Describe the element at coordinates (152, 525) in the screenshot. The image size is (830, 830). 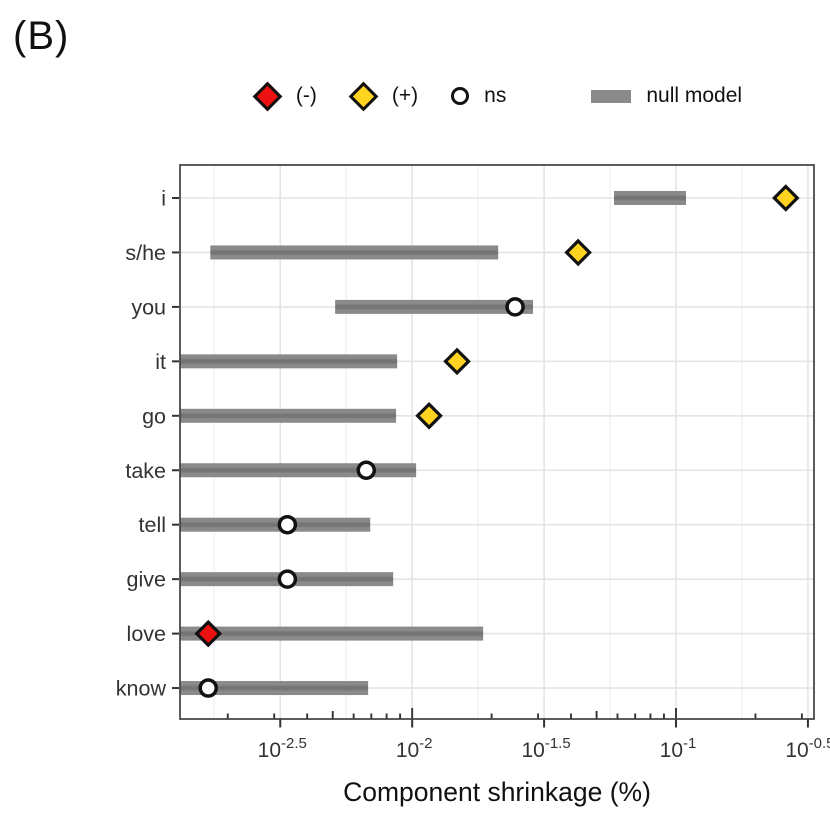
I see `y-category-label: tell` at that location.